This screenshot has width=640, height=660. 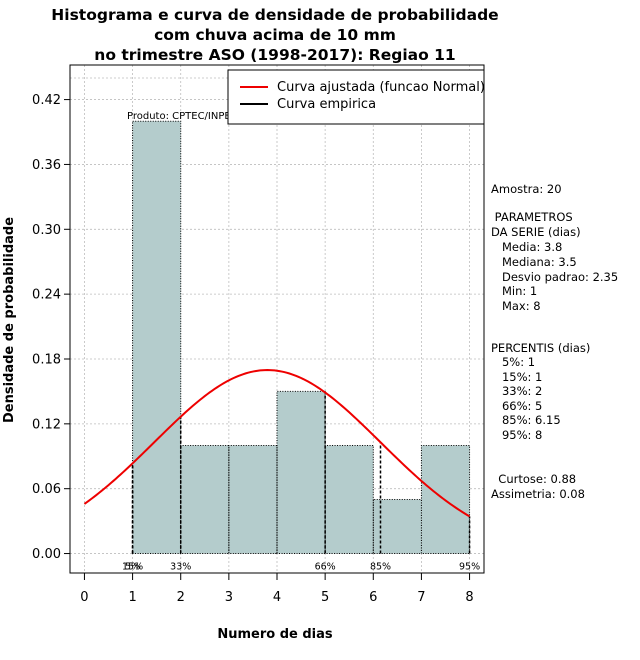 What do you see at coordinates (46, 165) in the screenshot?
I see `y-tick-label-6: 0.36` at bounding box center [46, 165].